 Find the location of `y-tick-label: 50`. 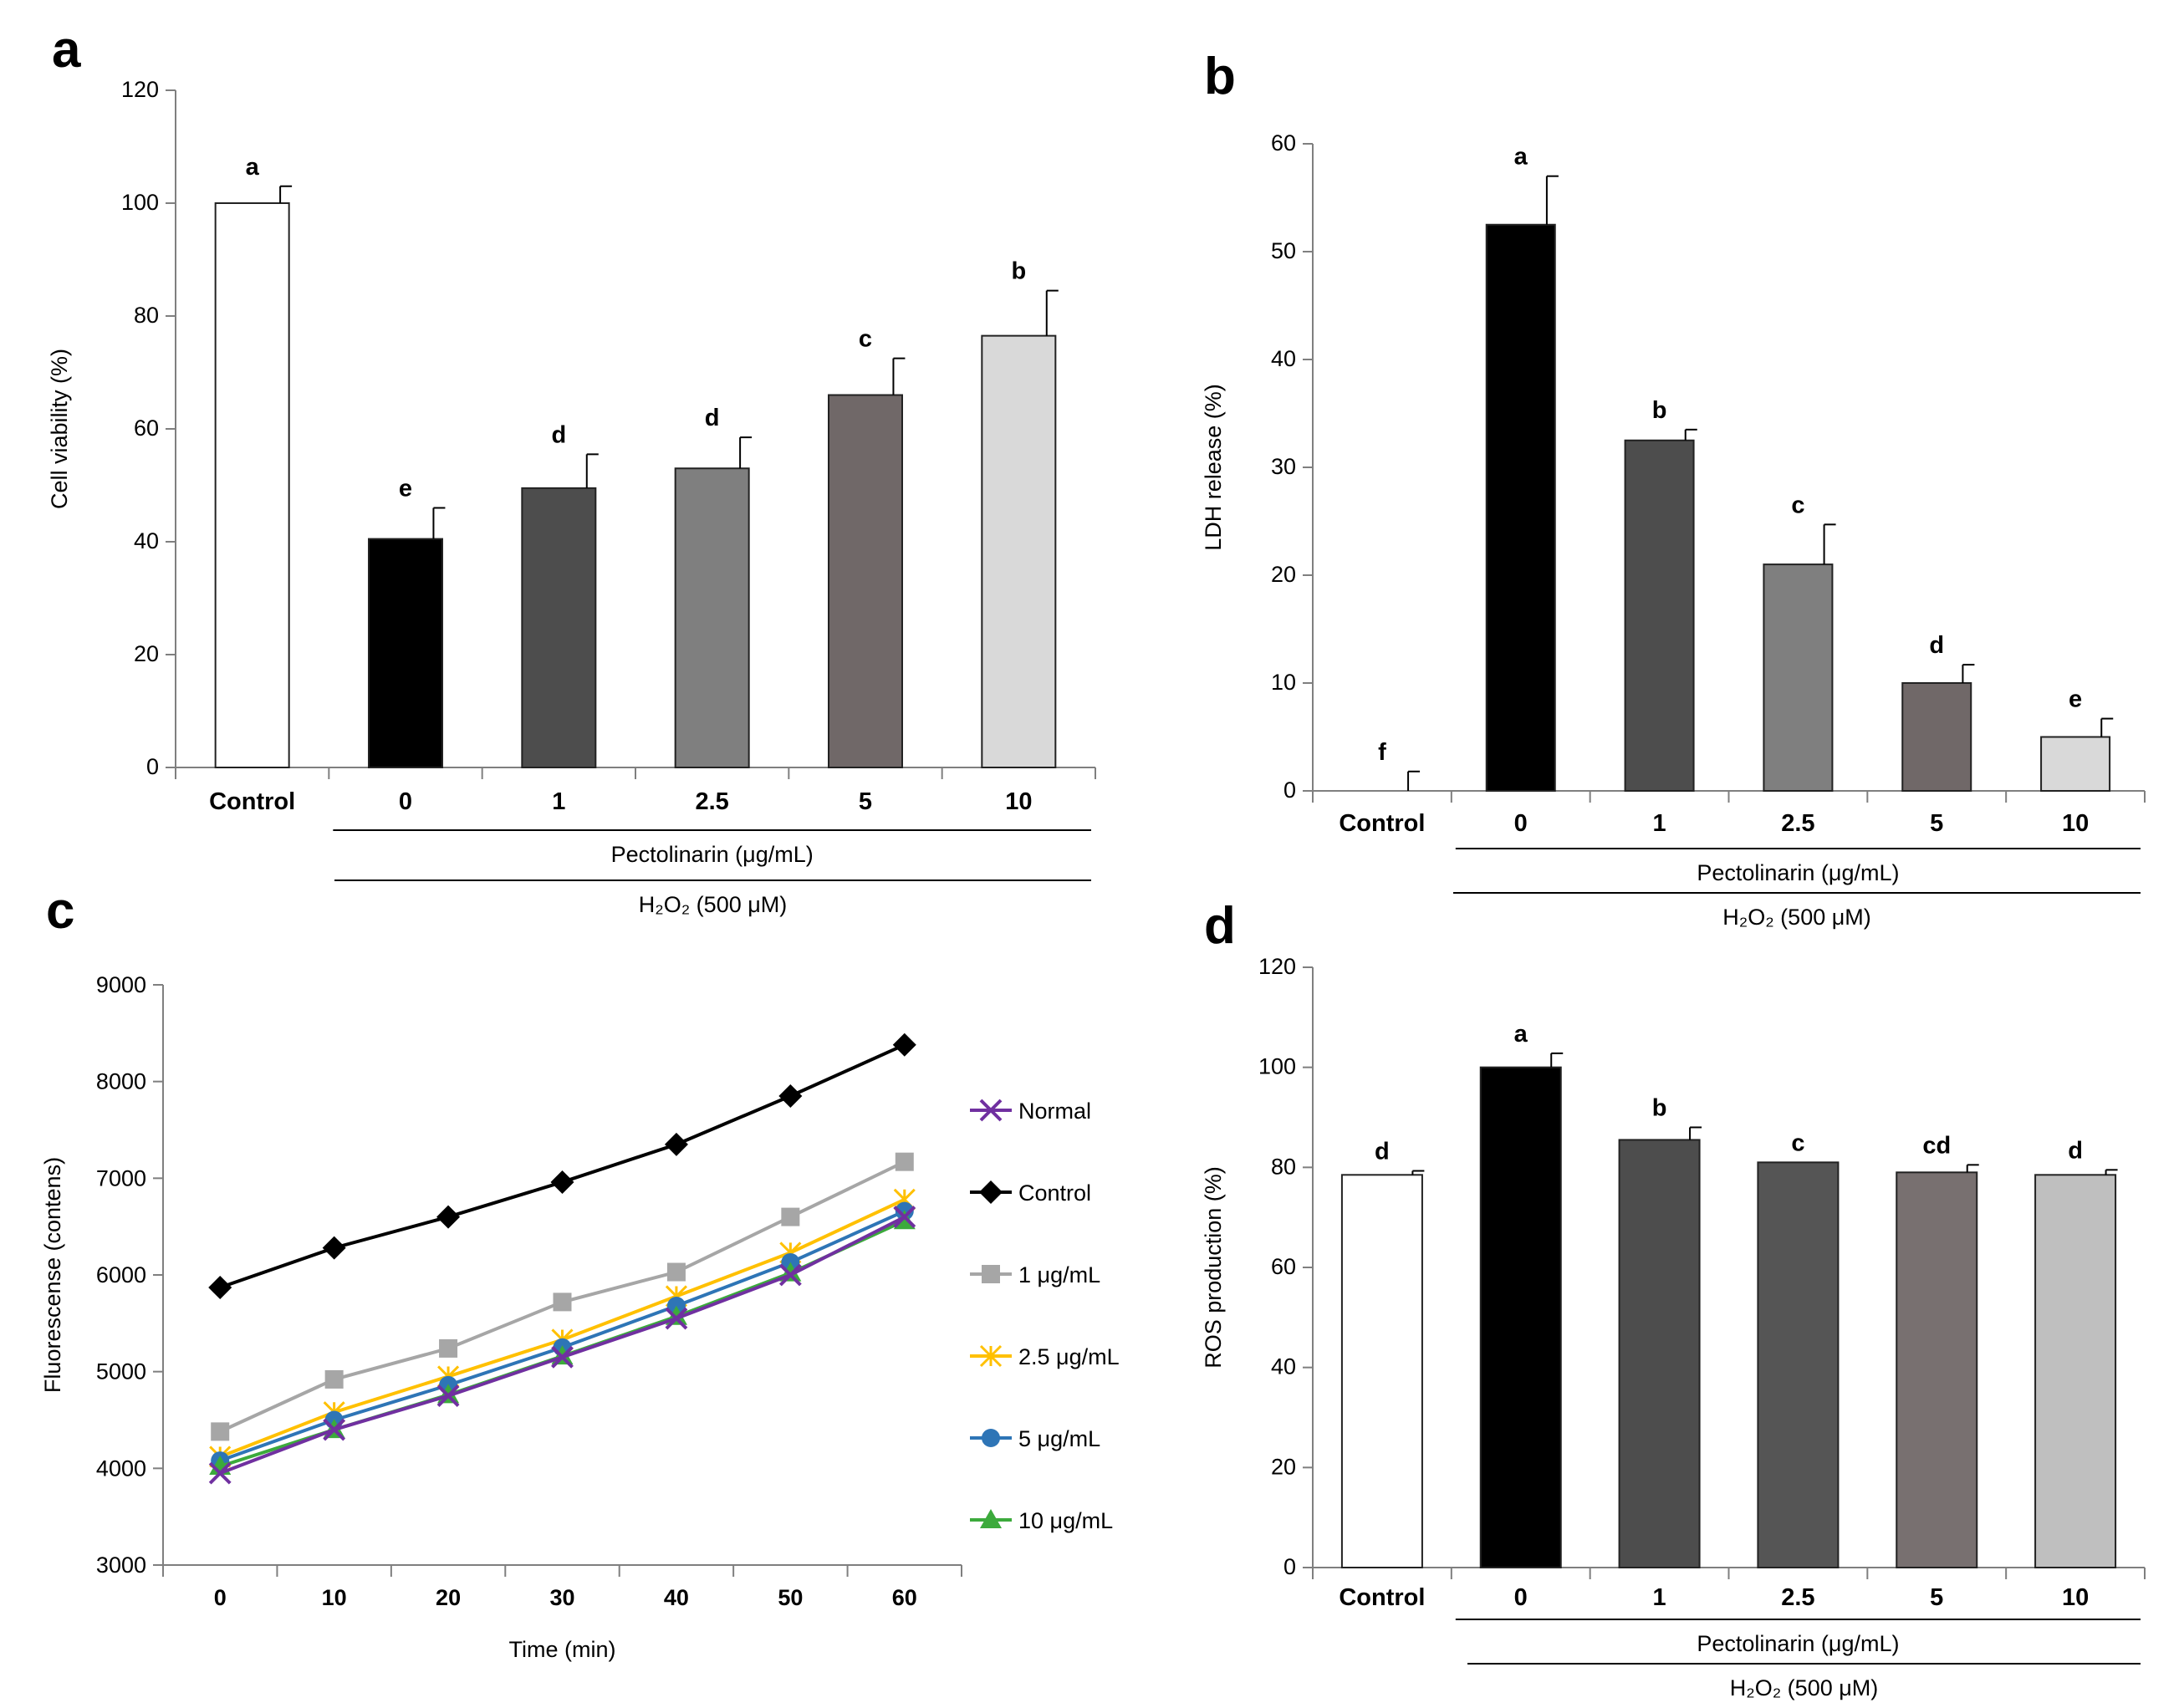

y-tick-label: 50 is located at coordinates (1284, 250).